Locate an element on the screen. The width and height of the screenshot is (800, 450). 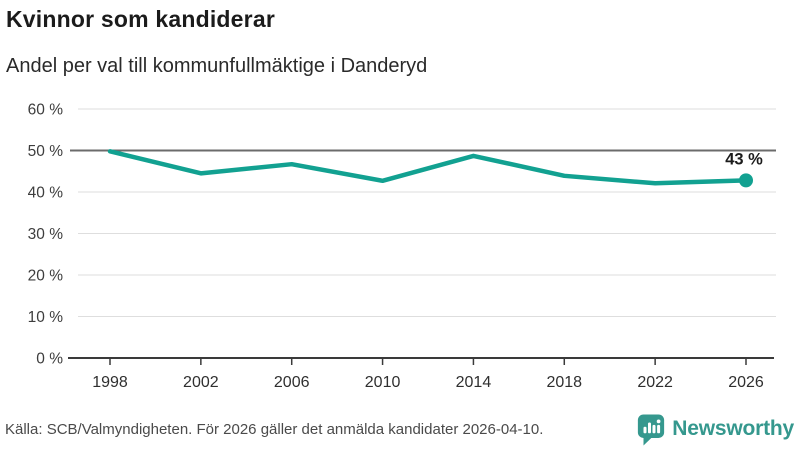
x-tick-label: 2018 is located at coordinates (564, 382).